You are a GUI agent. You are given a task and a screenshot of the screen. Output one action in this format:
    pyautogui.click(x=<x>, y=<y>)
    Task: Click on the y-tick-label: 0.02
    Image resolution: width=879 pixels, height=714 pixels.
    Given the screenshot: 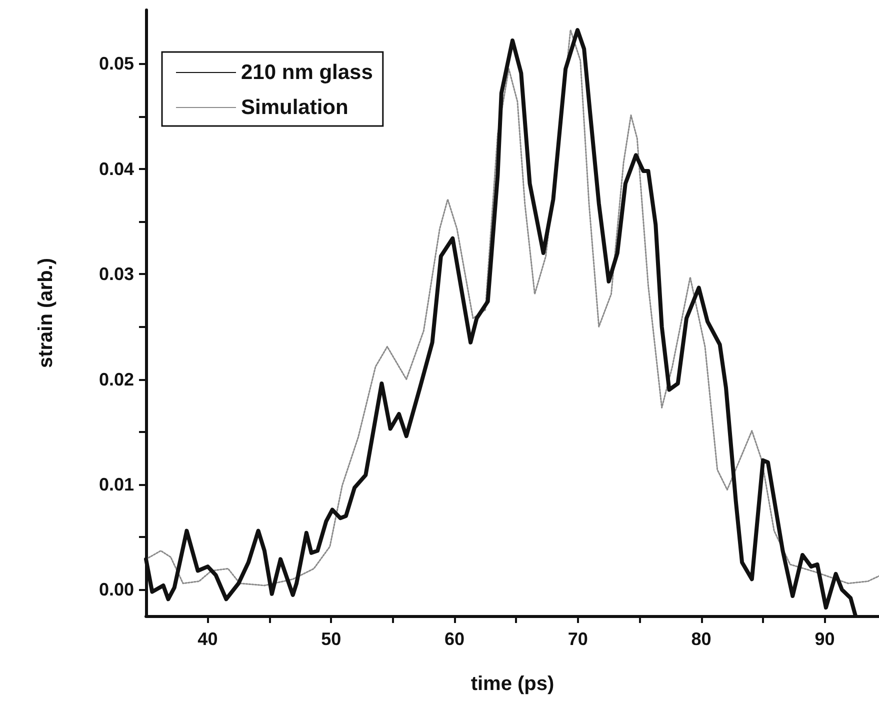 What is the action you would take?
    pyautogui.click(x=116, y=379)
    